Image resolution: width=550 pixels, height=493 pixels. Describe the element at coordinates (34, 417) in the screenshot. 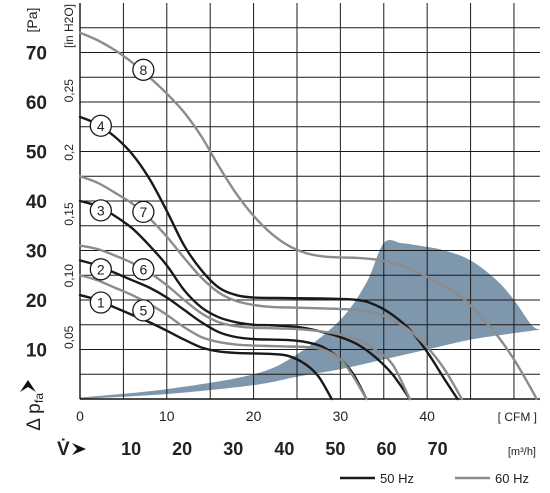

I see `y-axis-symbol: Δ p` at that location.